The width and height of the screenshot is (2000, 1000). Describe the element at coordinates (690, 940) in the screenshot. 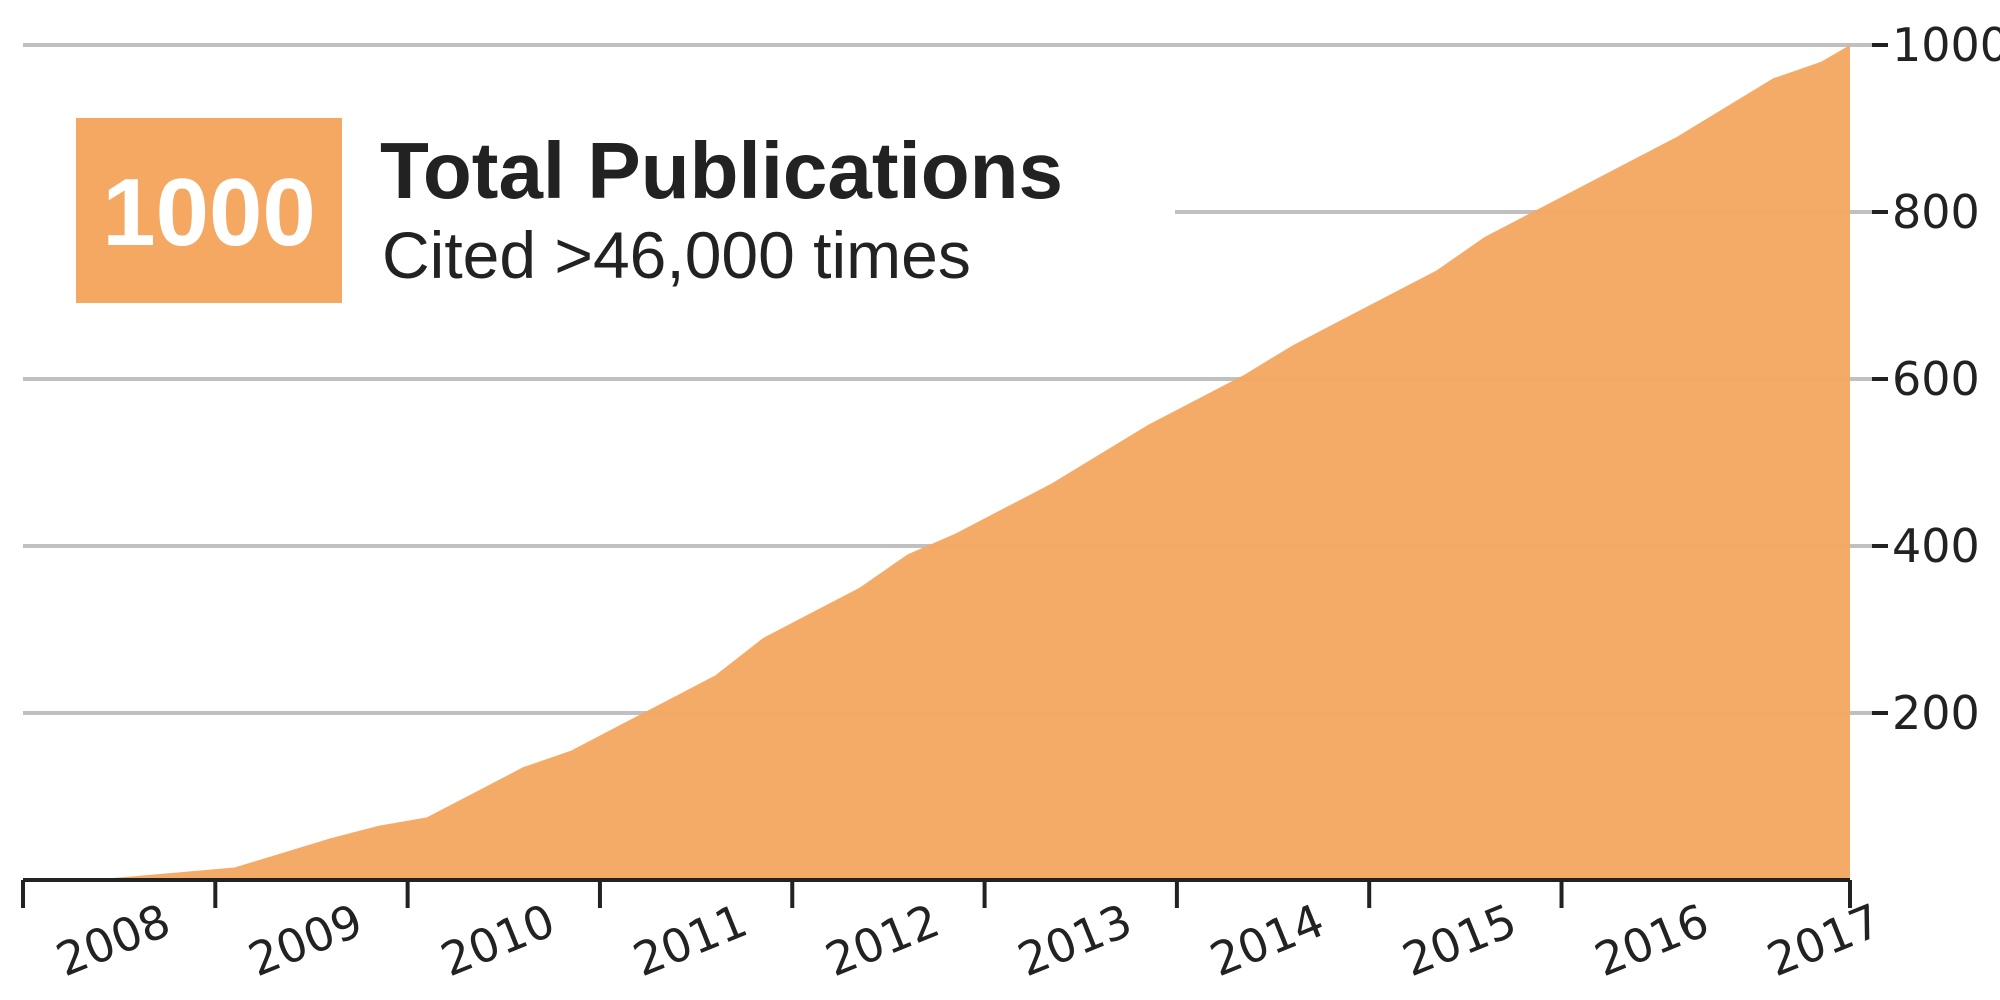

I see `x-tick-label-2011: 2011` at that location.